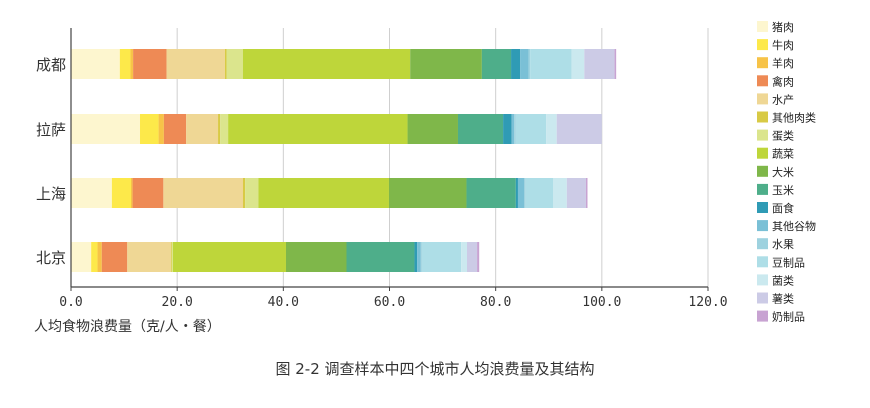  Describe the element at coordinates (783, 136) in the screenshot. I see `legend-label-6: 蛋类` at that location.